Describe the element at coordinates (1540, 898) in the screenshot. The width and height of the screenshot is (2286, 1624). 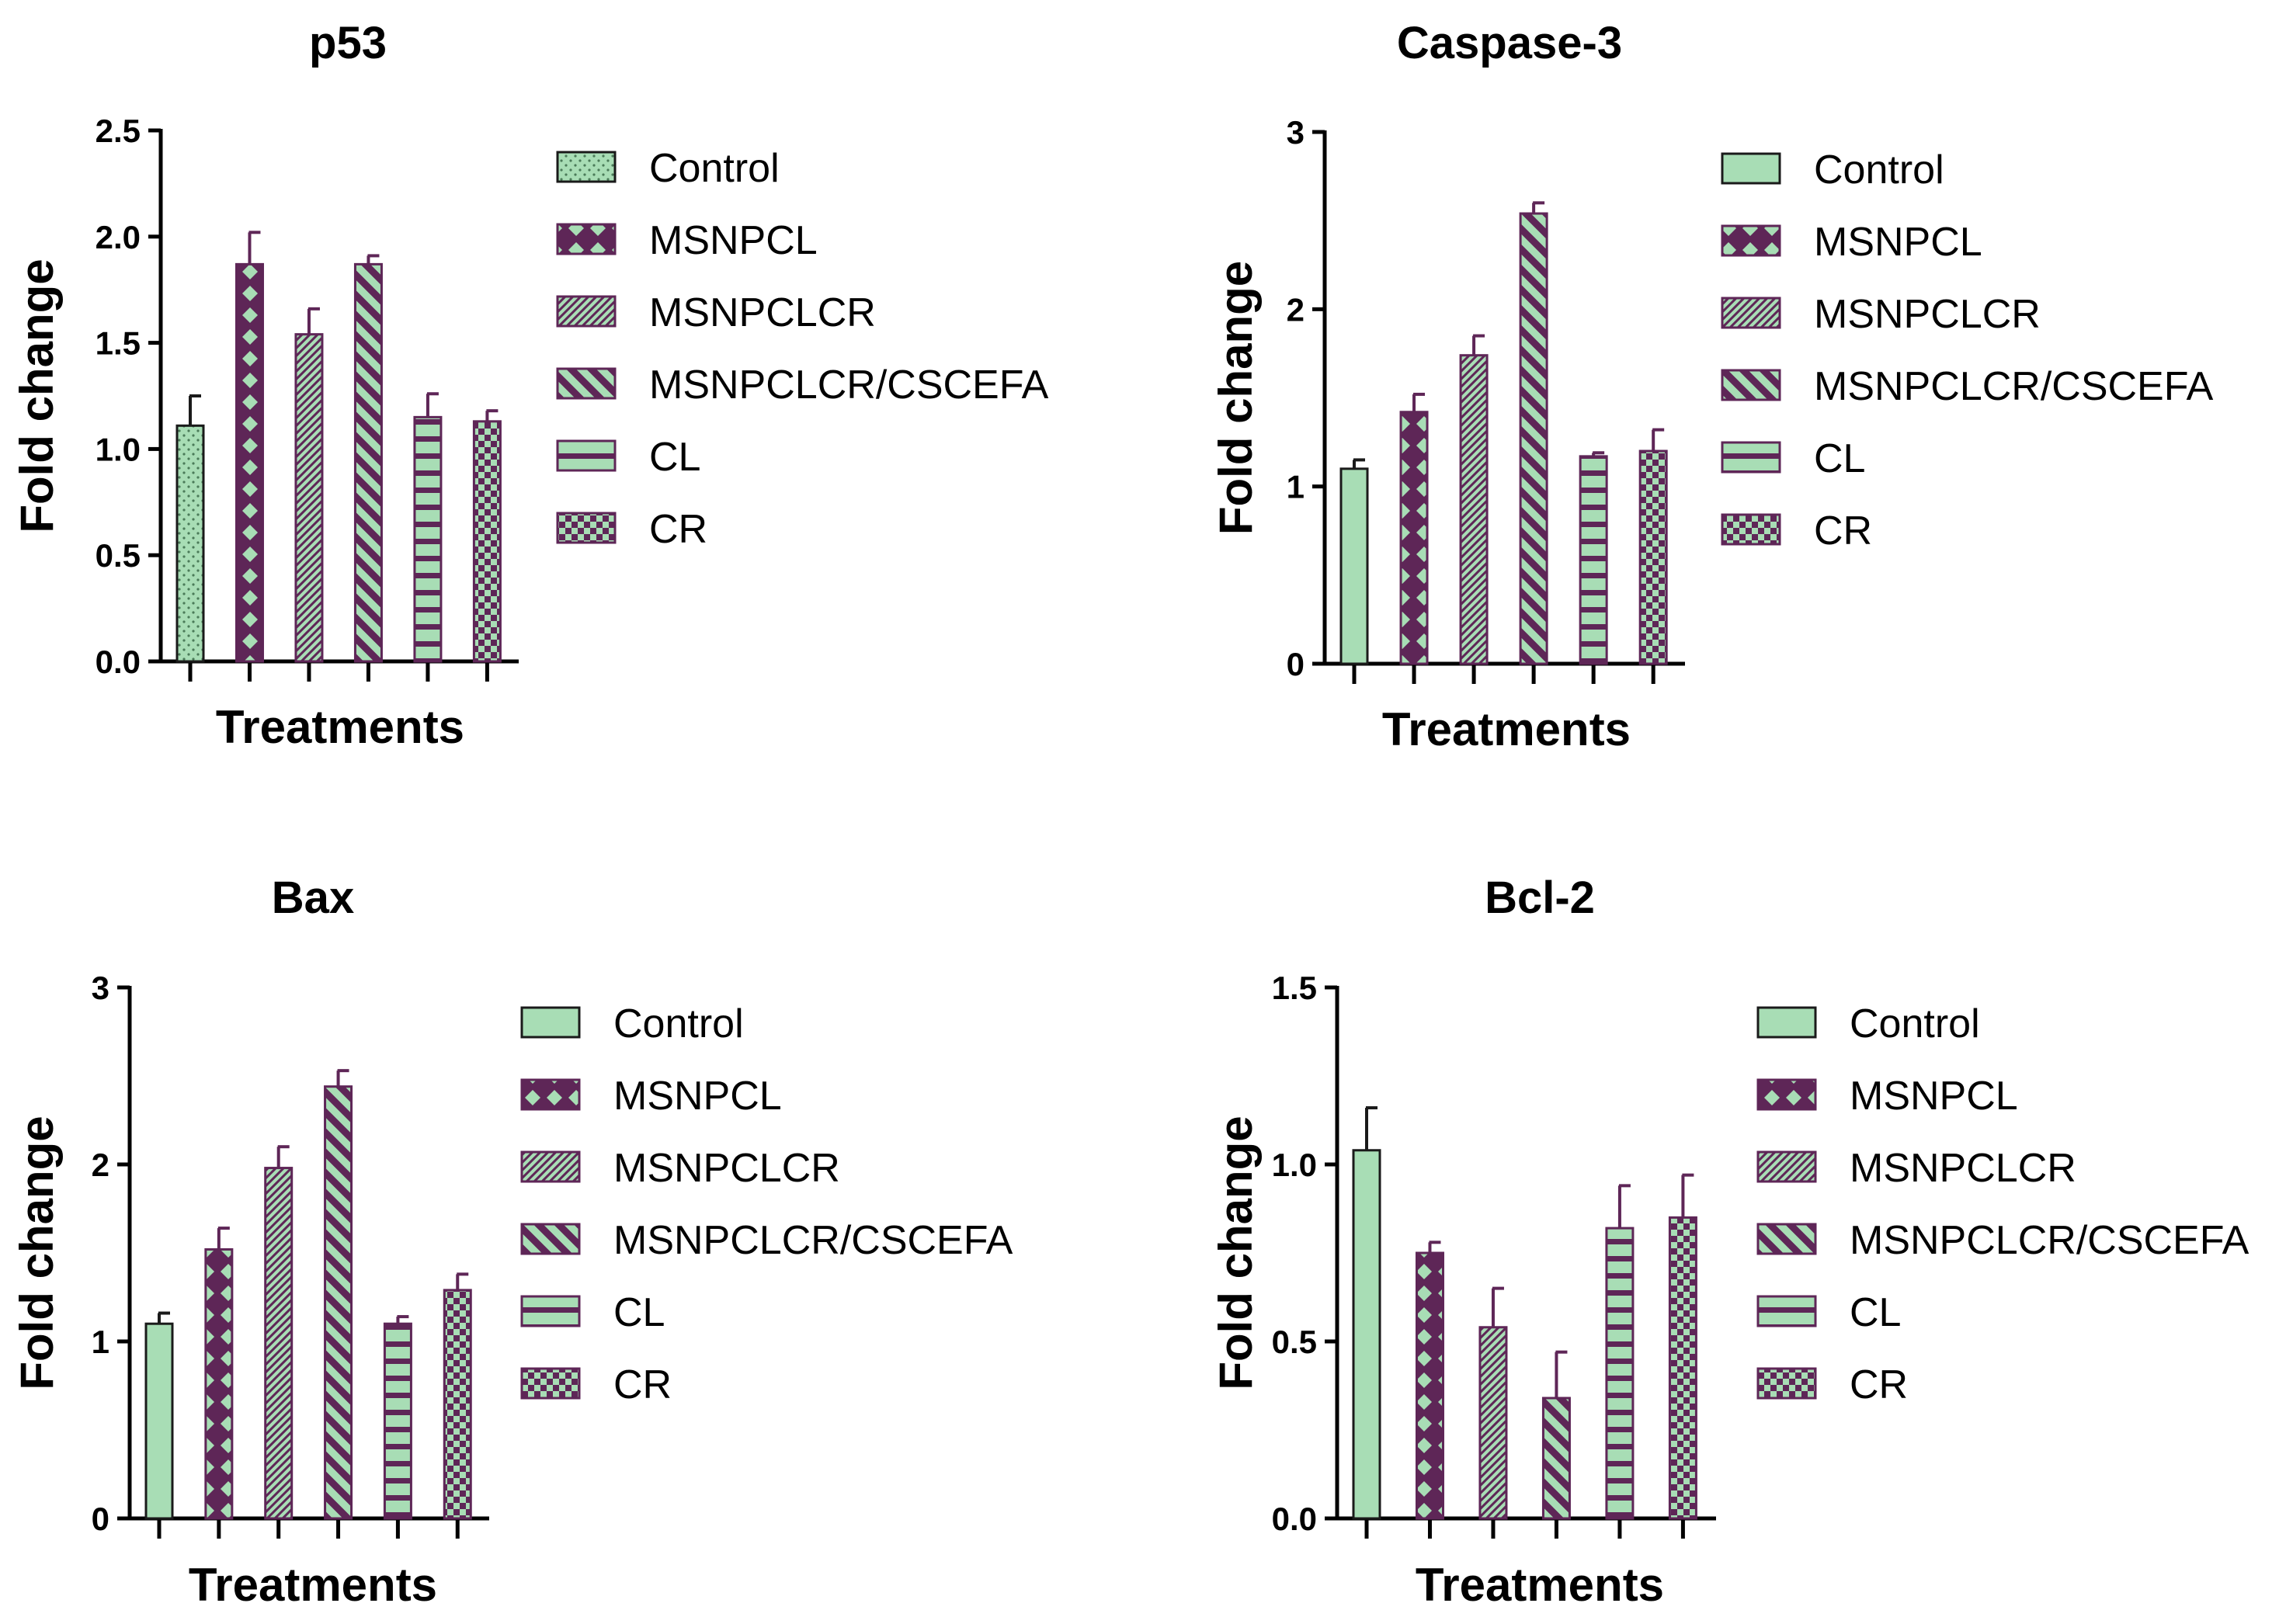
I see `chart-title: Bcl-2` at that location.